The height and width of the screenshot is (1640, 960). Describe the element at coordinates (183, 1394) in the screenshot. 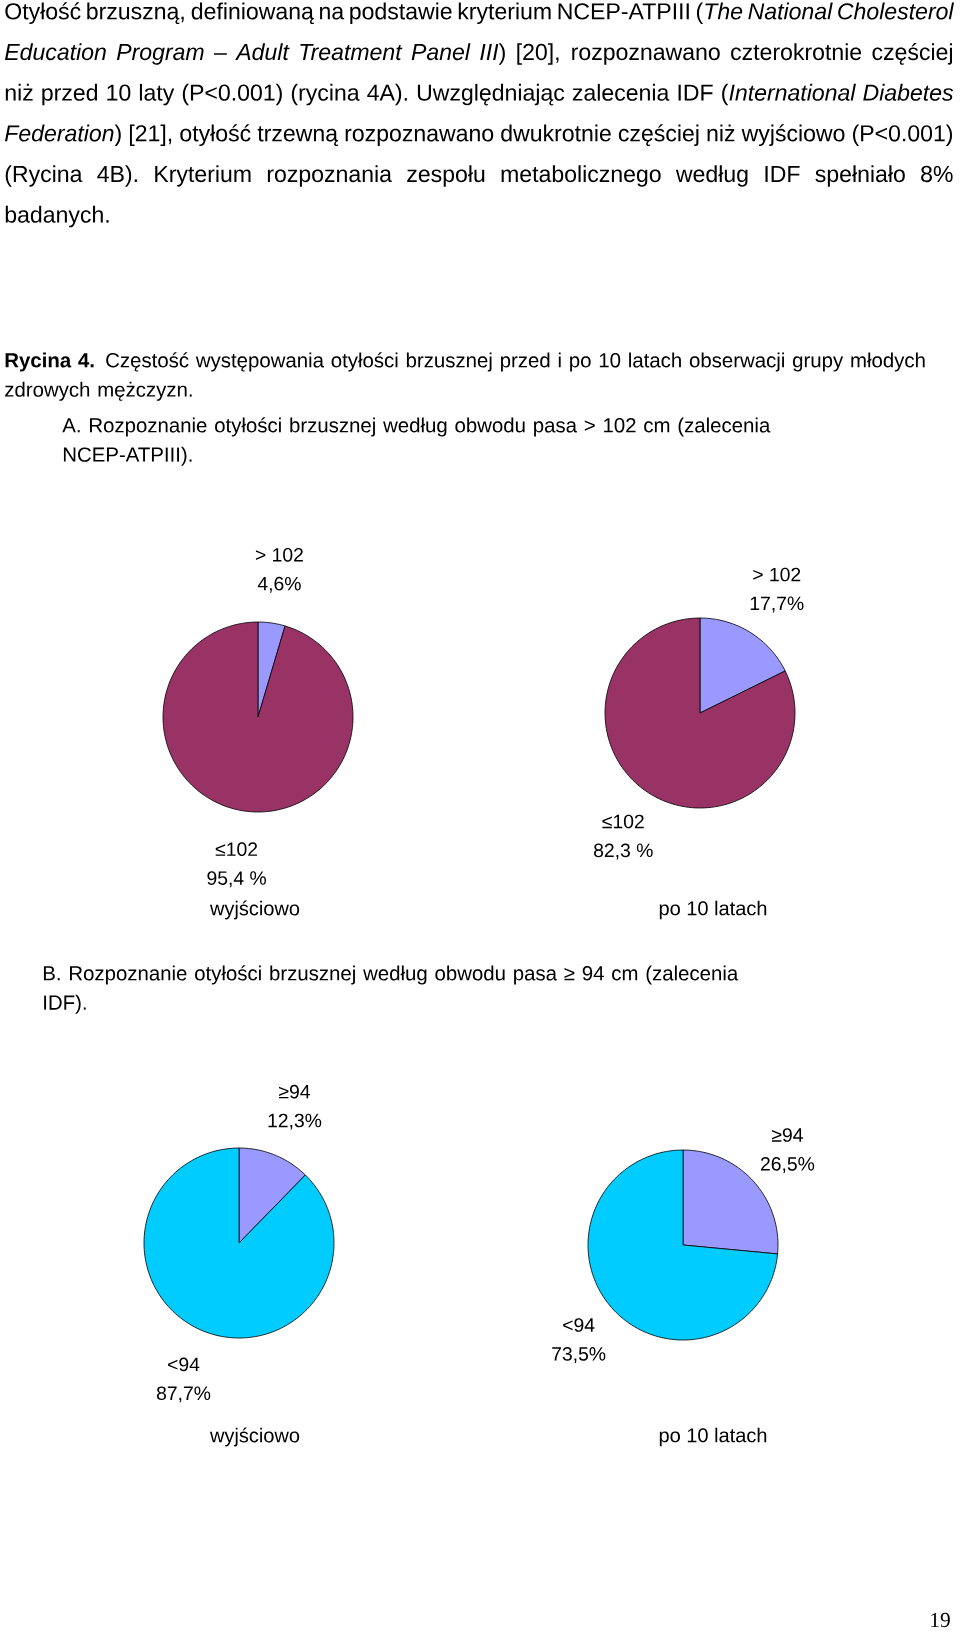

I see `data-label: 87,7%` at that location.